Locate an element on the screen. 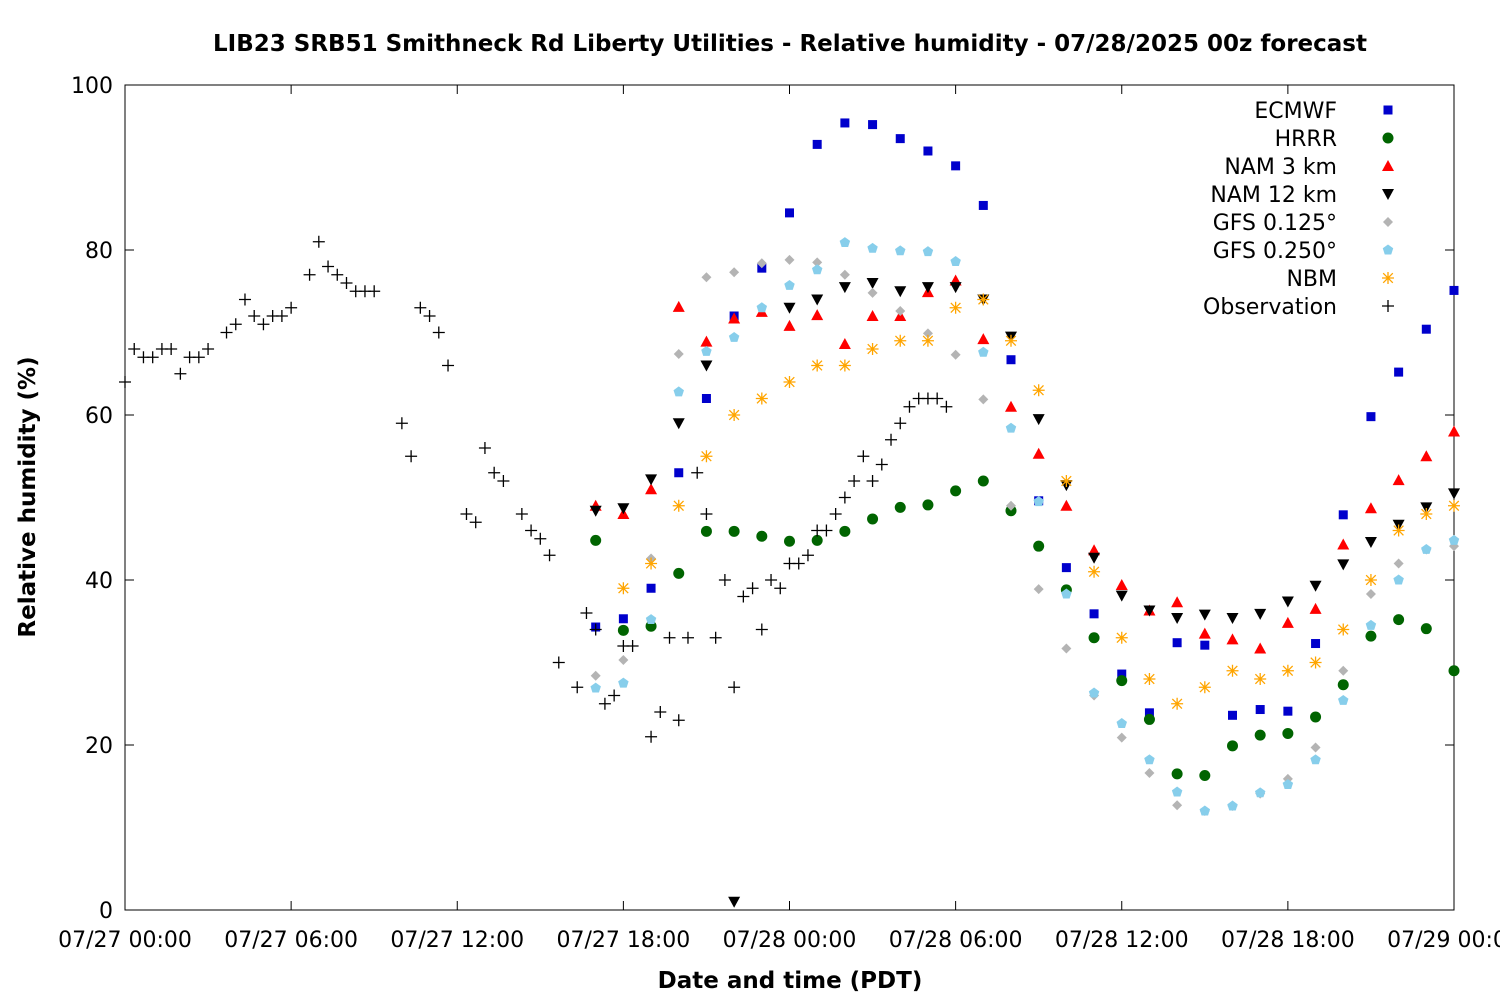 Image resolution: width=1500 pixels, height=1000 pixels. y-tick-label: 20 is located at coordinates (99, 746).